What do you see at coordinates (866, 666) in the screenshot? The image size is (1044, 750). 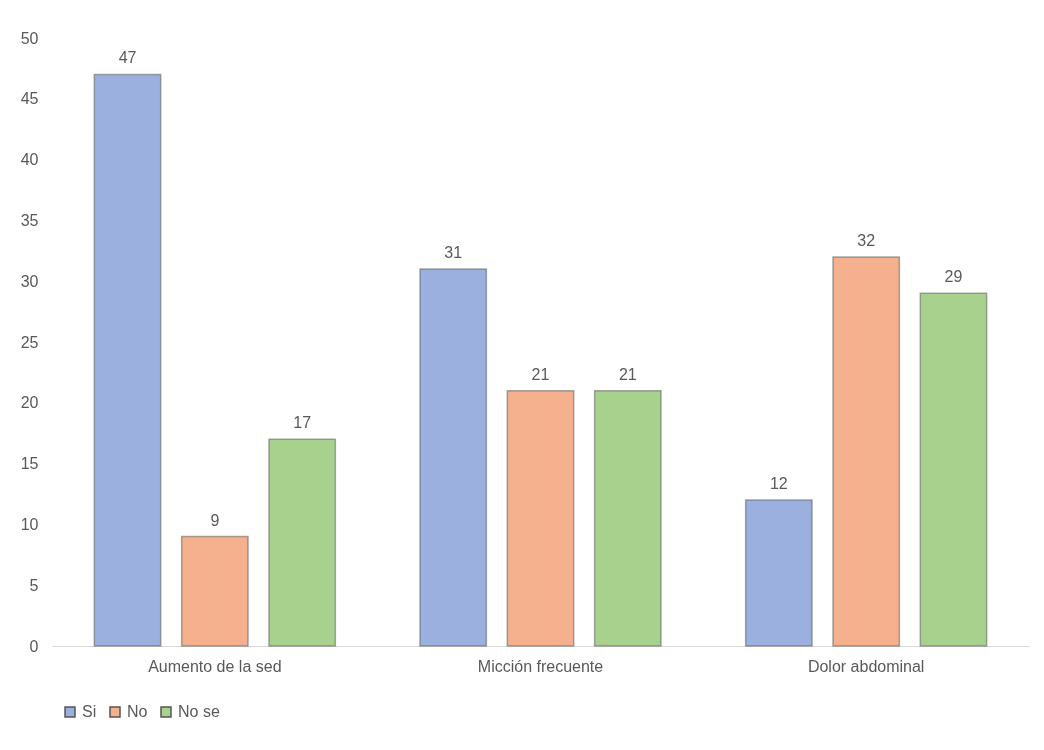 I see `x-tick-label: Dolor abdominal` at bounding box center [866, 666].